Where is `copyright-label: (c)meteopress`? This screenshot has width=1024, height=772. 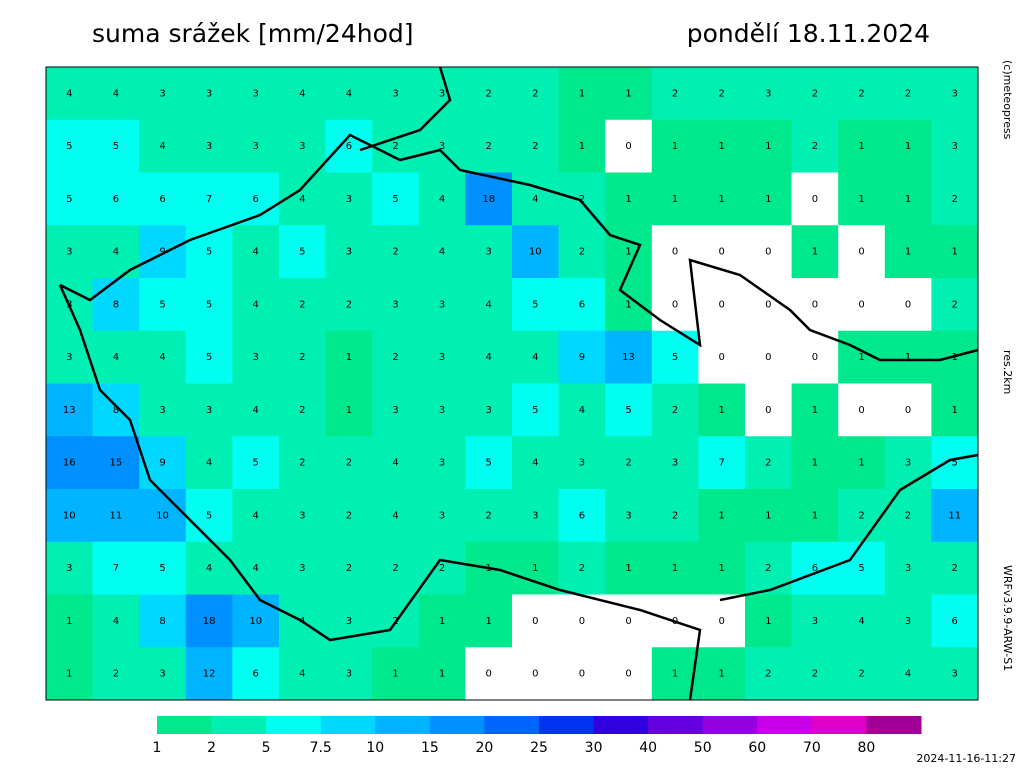
copyright-label: (c)meteopress is located at coordinates (1007, 100).